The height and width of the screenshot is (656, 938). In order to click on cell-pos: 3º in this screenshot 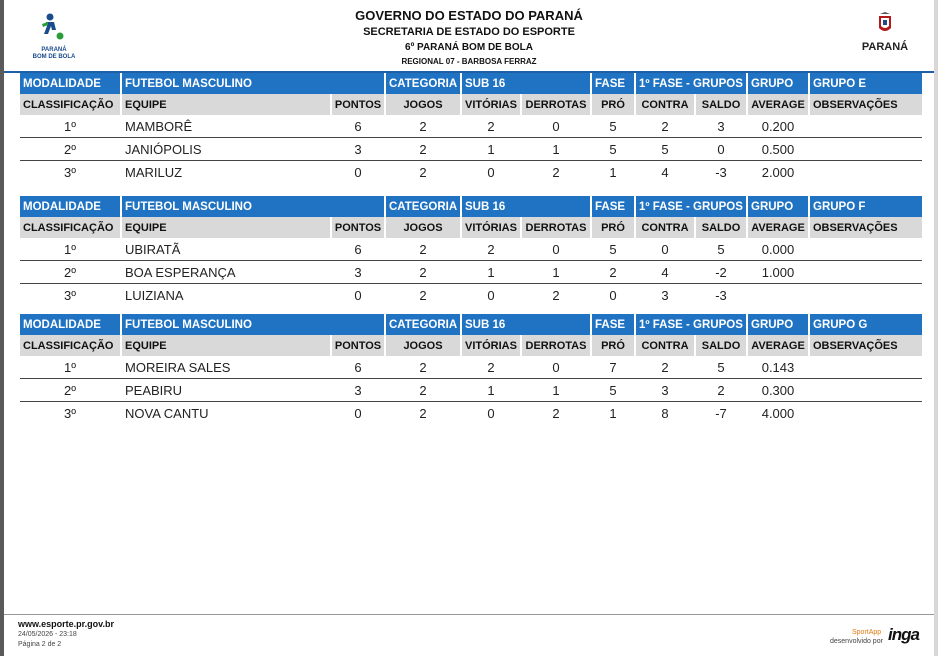, I will do `click(70, 413)`.